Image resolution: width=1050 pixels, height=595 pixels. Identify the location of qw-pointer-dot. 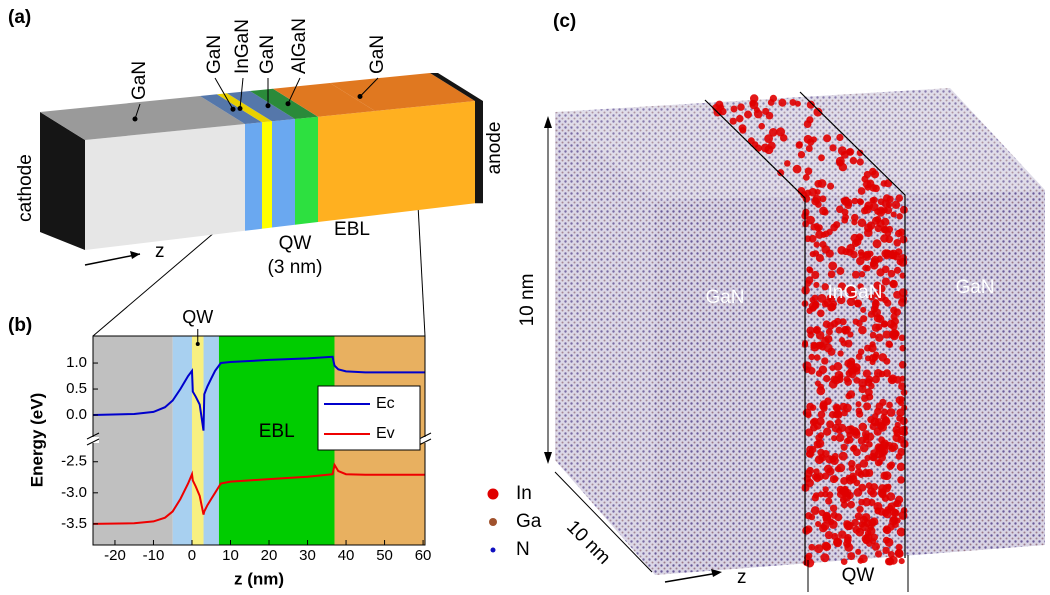
(197, 344).